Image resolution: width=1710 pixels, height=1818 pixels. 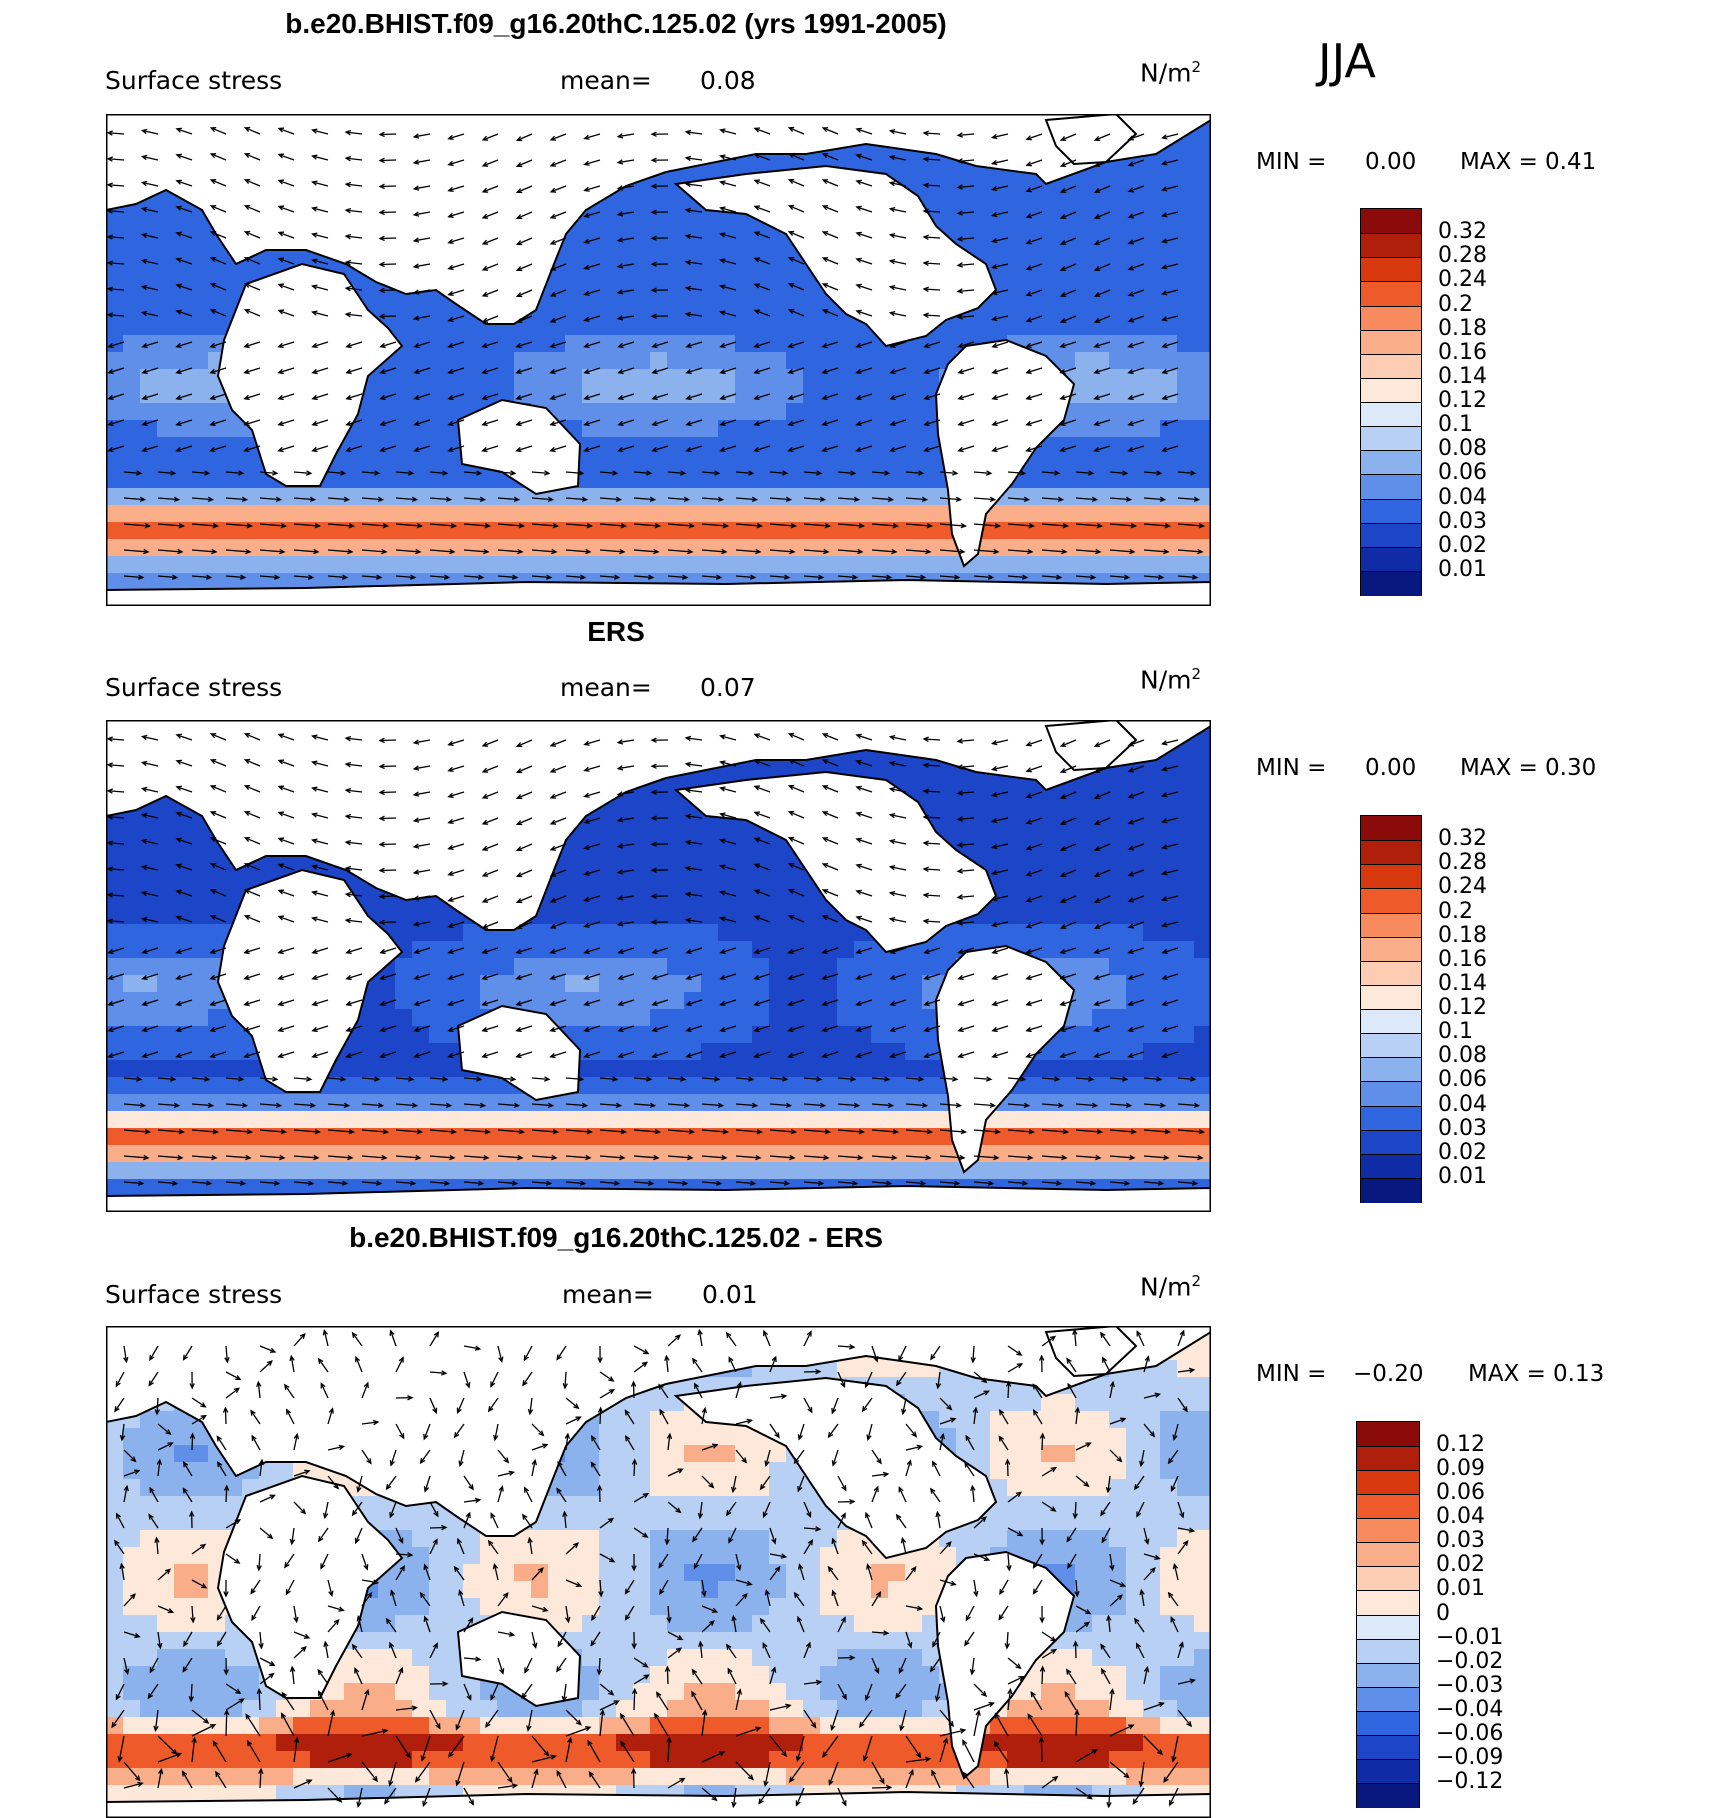 What do you see at coordinates (1469, 1661) in the screenshot?
I see `colorbar-level-label: −0.02` at bounding box center [1469, 1661].